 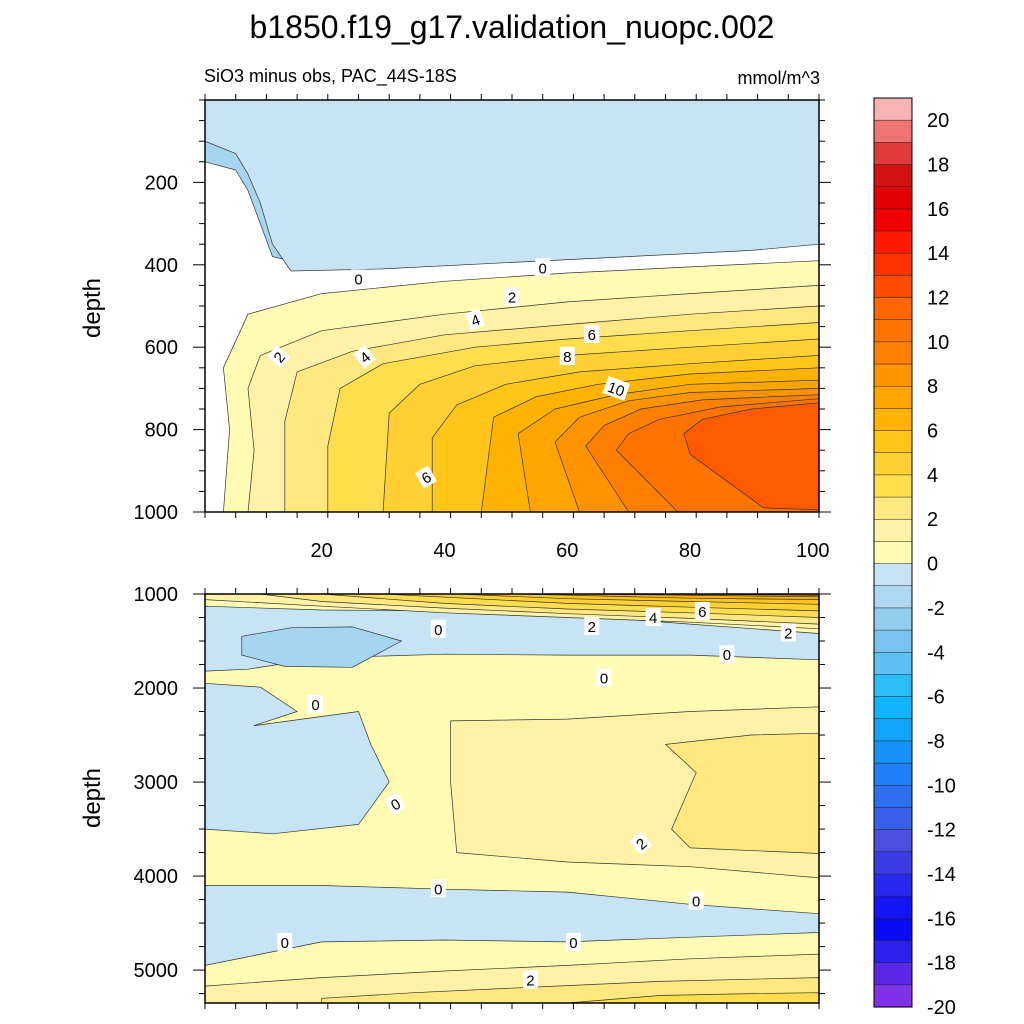 I want to click on contour-label-upper-4: 6, so click(x=592, y=334).